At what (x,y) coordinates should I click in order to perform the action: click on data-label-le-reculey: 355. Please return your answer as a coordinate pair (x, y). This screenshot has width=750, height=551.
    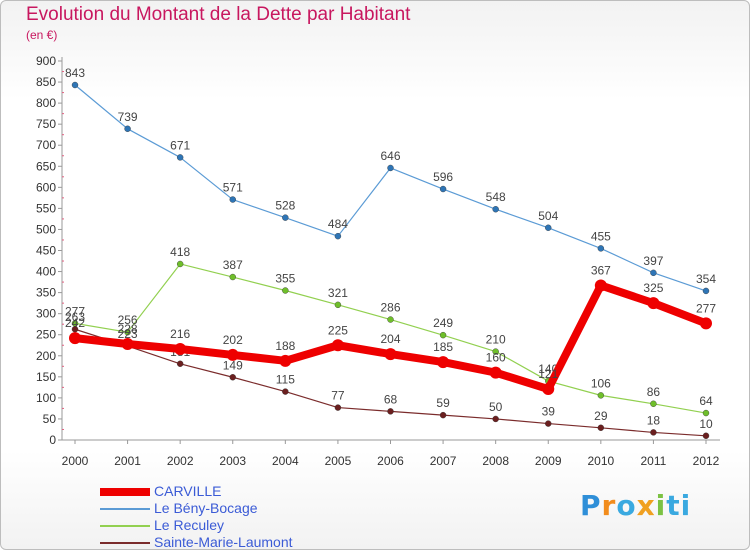
    Looking at the image, I should click on (285, 279).